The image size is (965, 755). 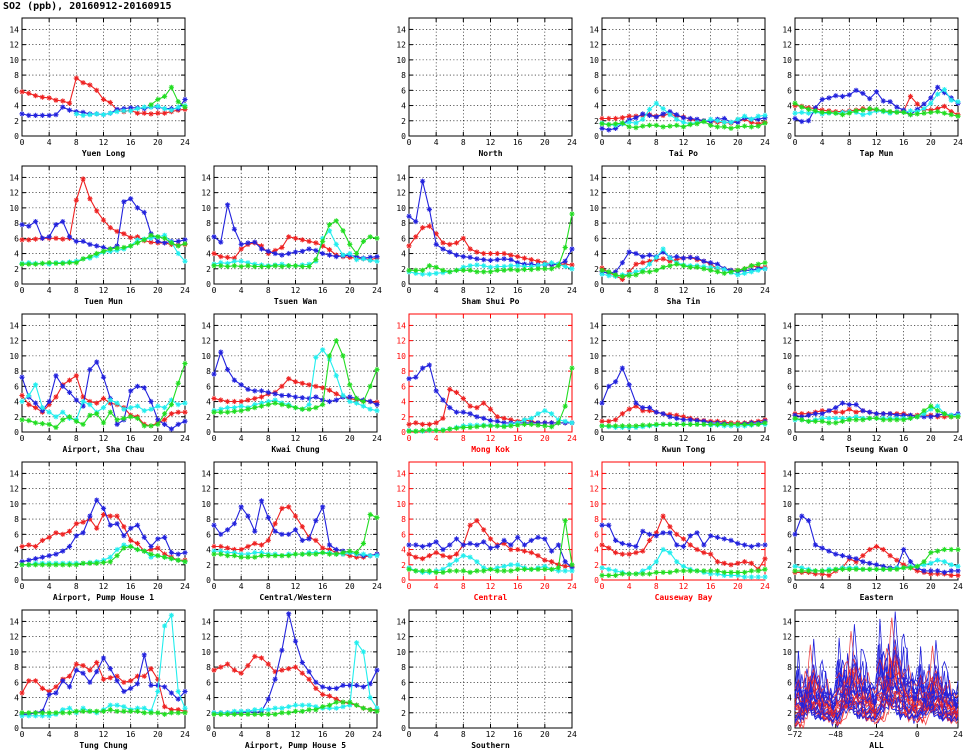 What do you see at coordinates (518, 734) in the screenshot?
I see `x-tick-label: 16` at bounding box center [518, 734].